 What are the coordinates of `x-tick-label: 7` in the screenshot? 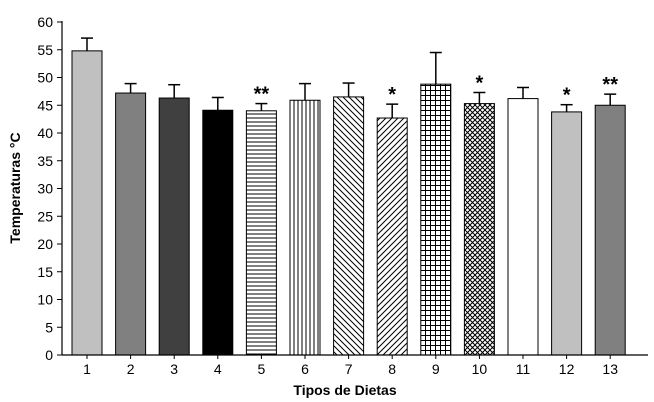 It's located at (349, 369).